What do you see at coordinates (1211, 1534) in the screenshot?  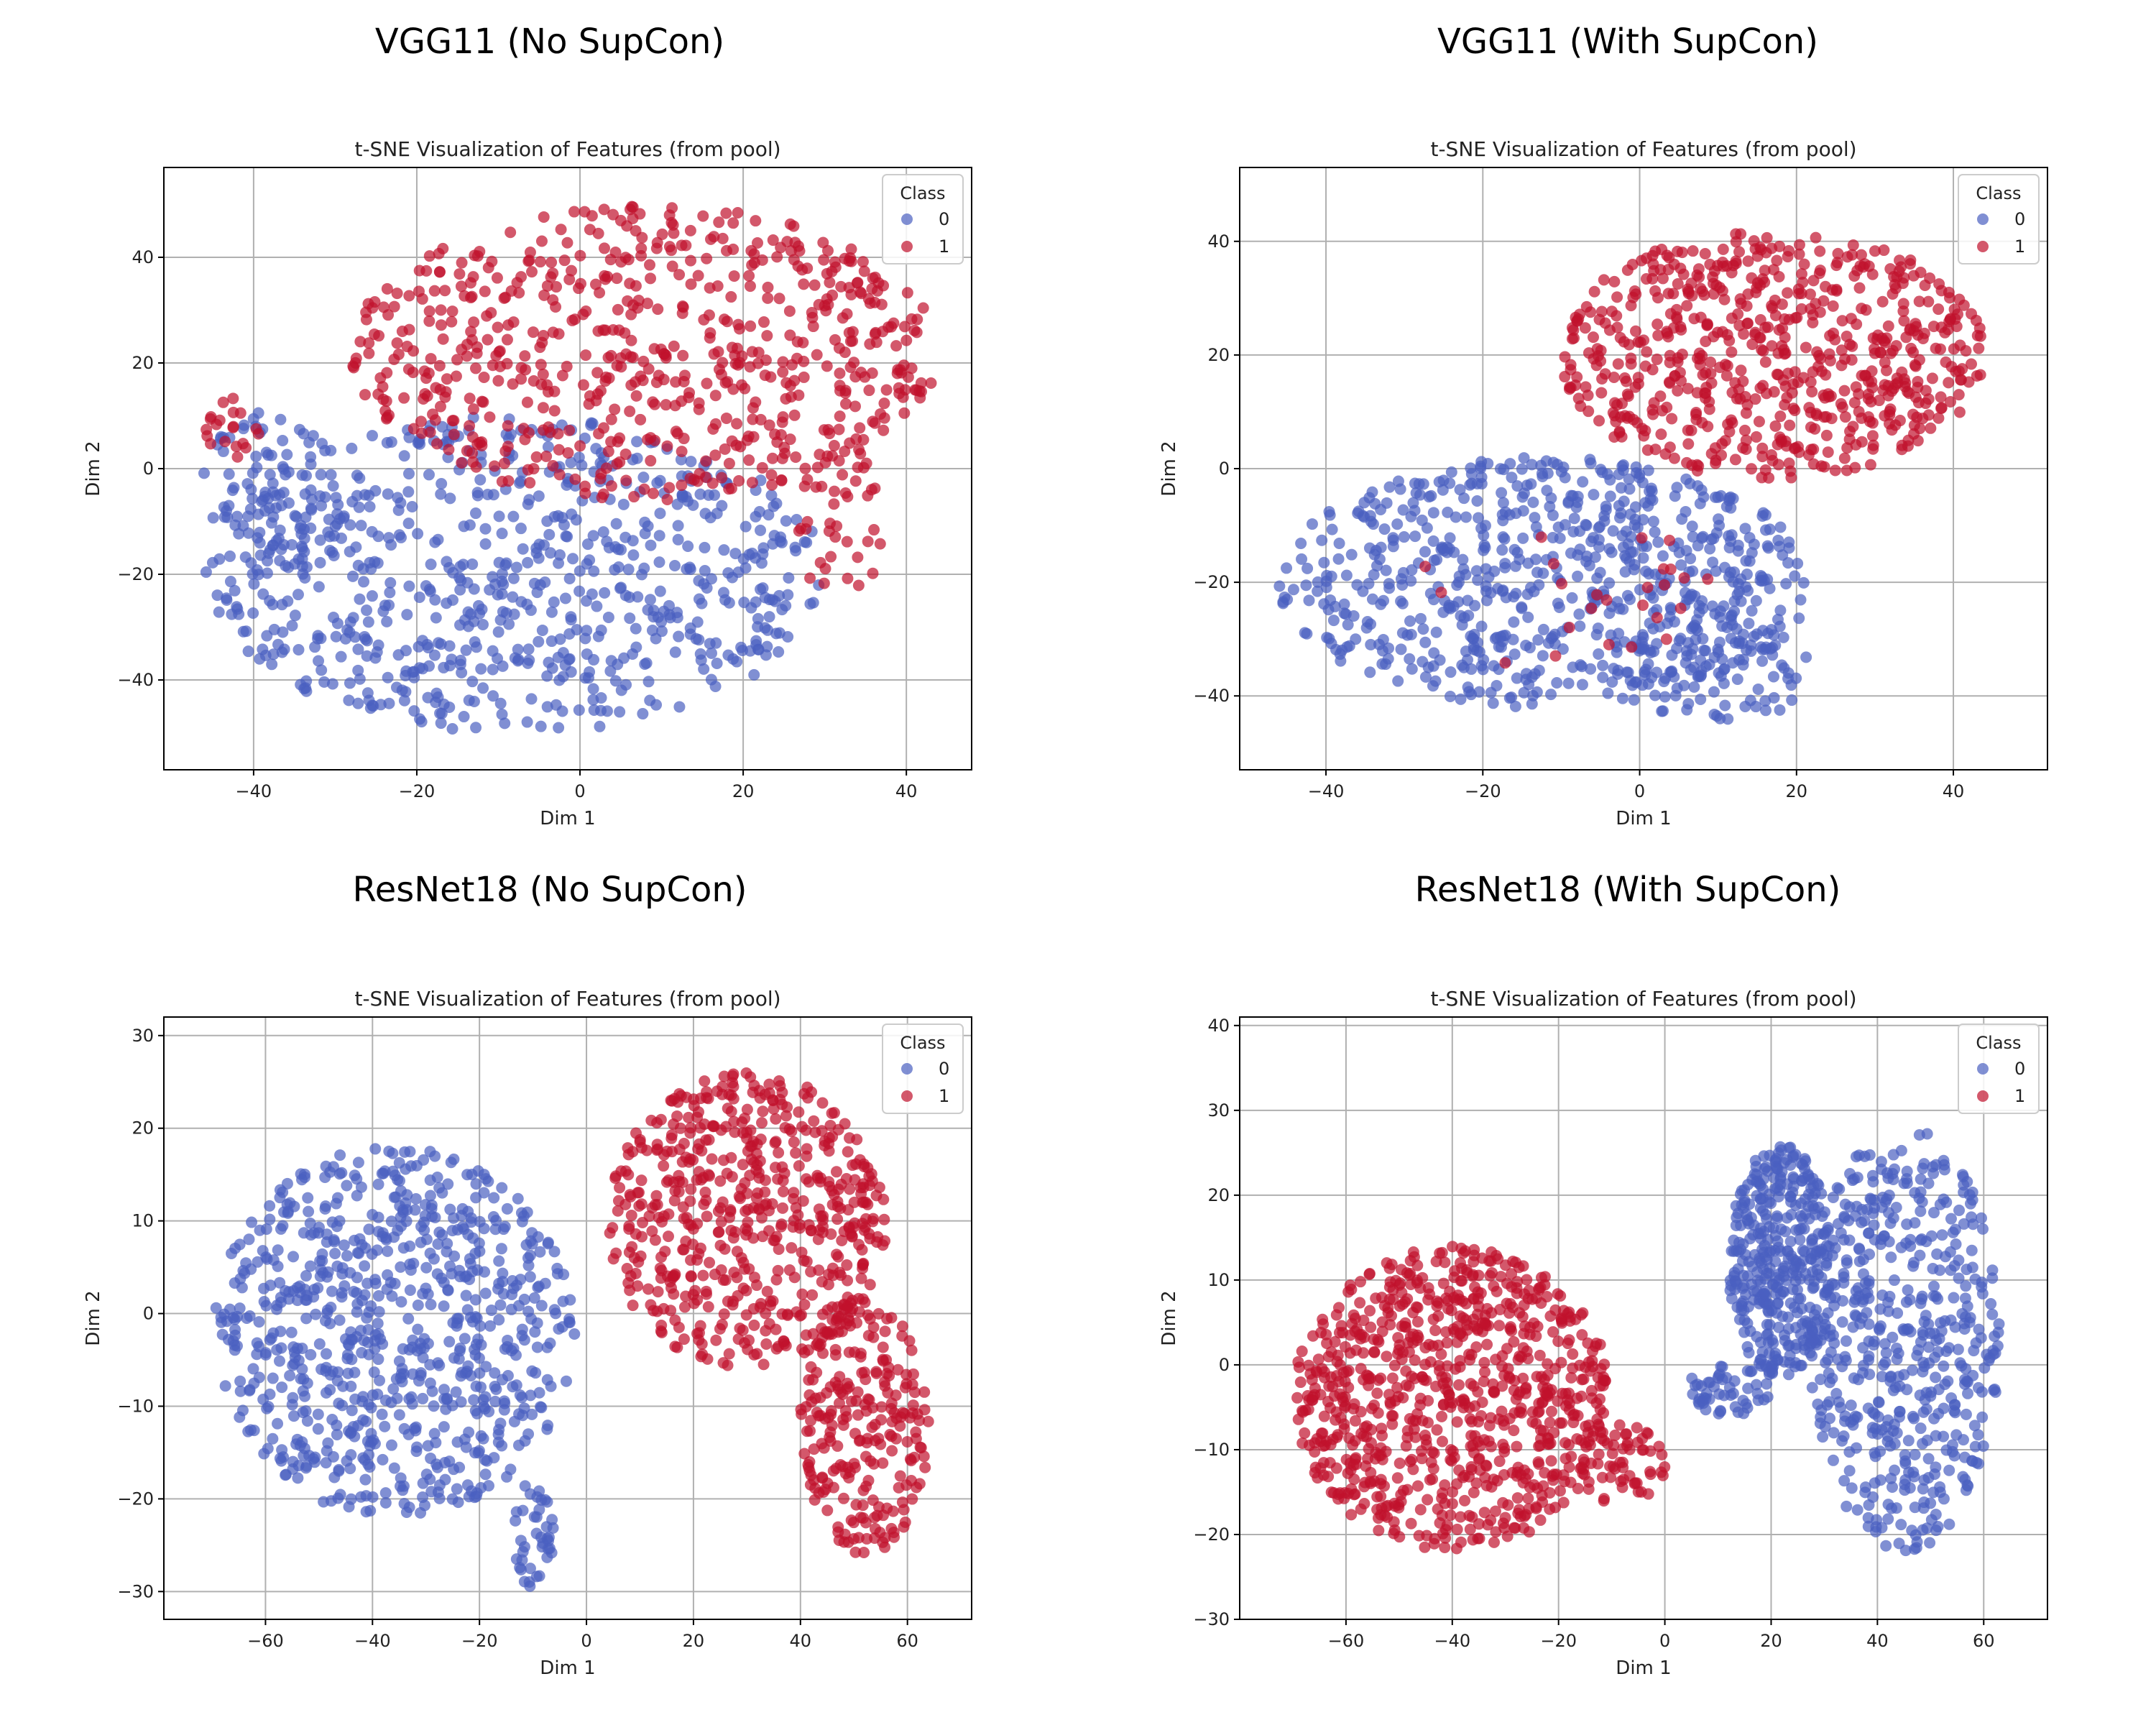 I see `y-tick-label: −20` at bounding box center [1211, 1534].